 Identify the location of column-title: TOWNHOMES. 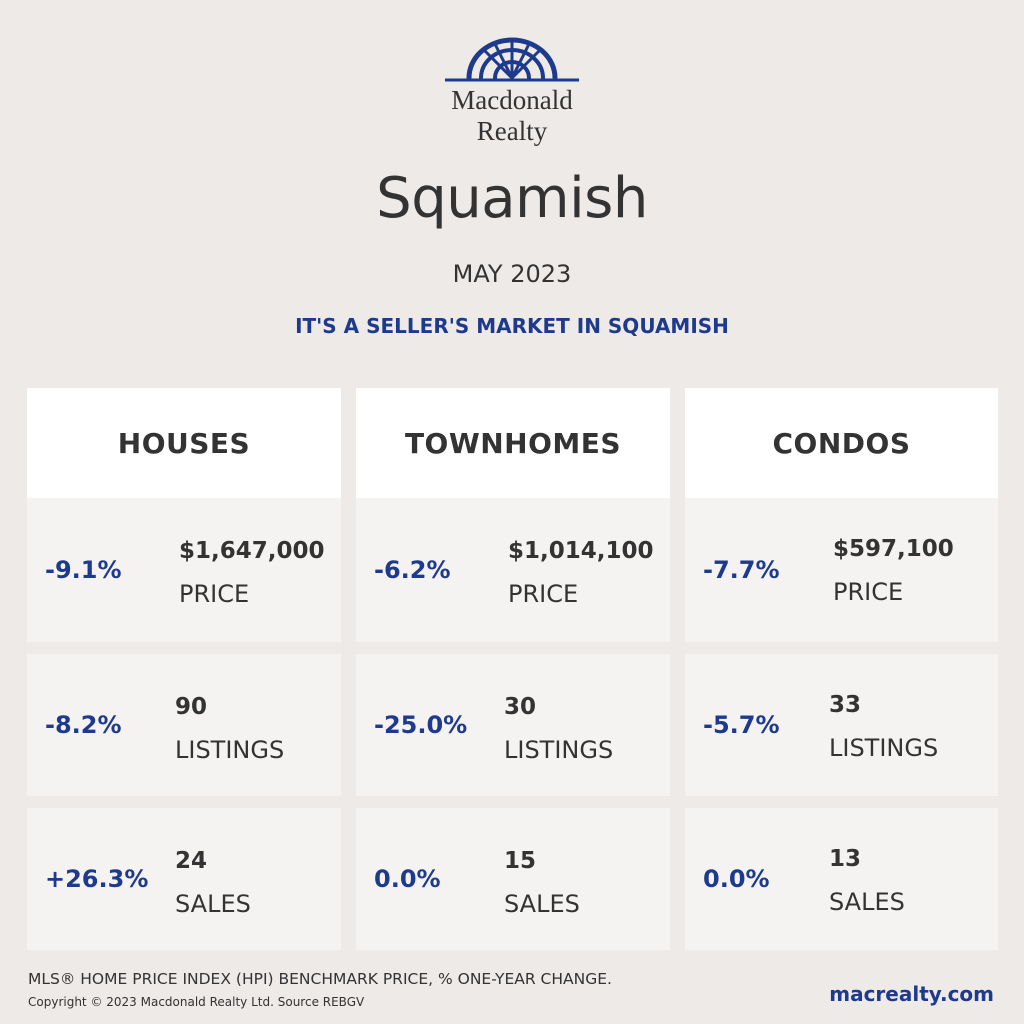
(513, 443).